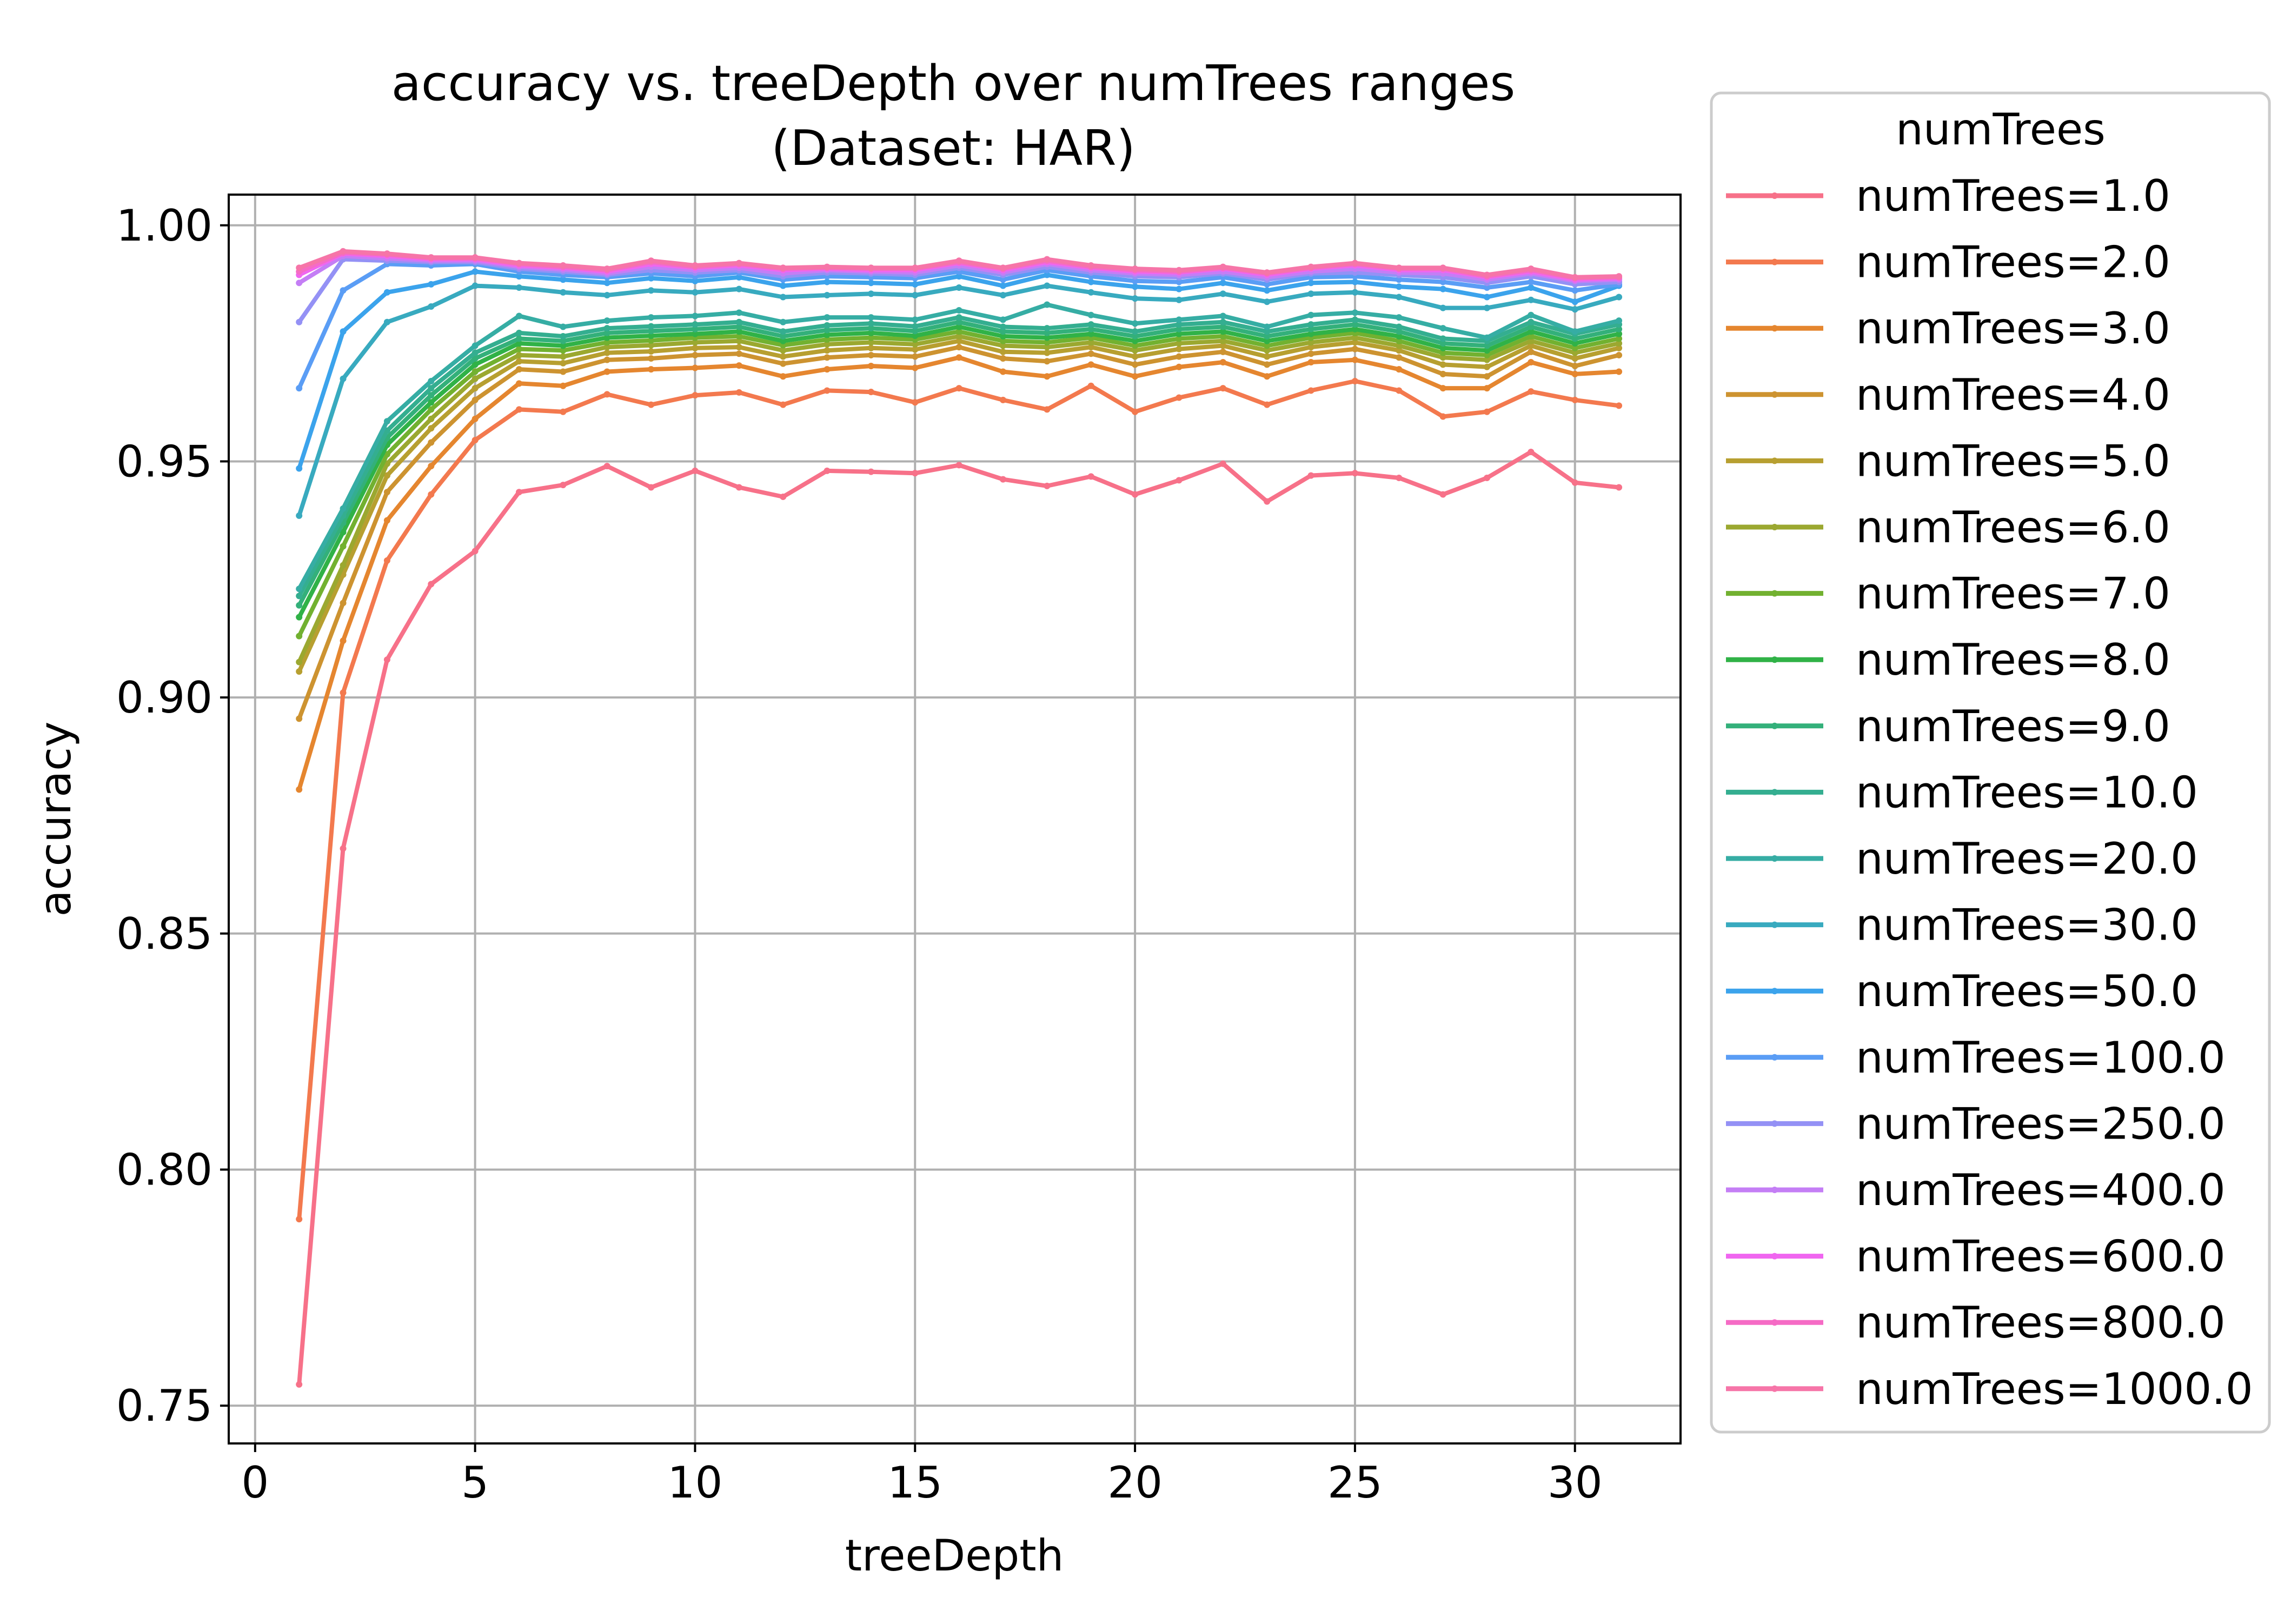 This screenshot has height=1624, width=2271. I want to click on legend-label: numTrees=20.0, so click(2027, 859).